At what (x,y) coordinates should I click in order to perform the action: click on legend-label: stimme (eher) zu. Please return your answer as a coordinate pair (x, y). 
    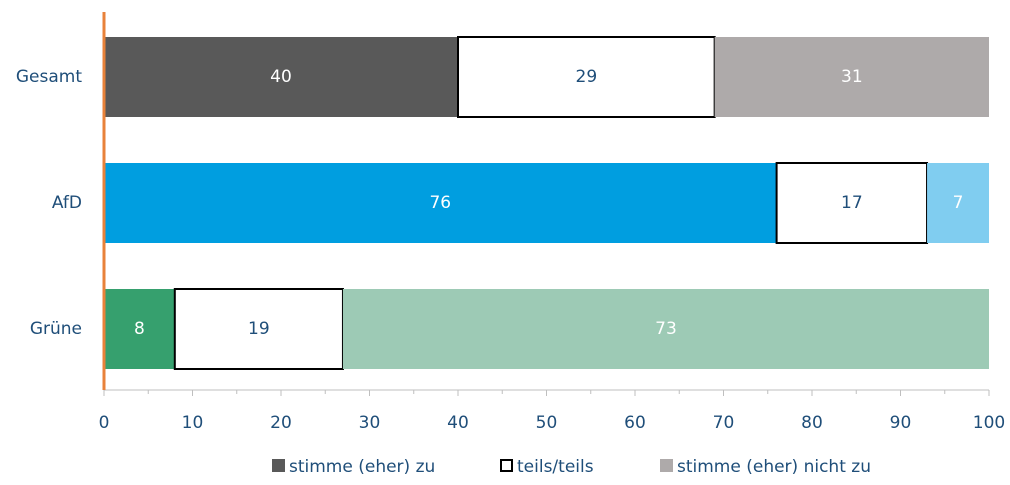
    Looking at the image, I should click on (362, 467).